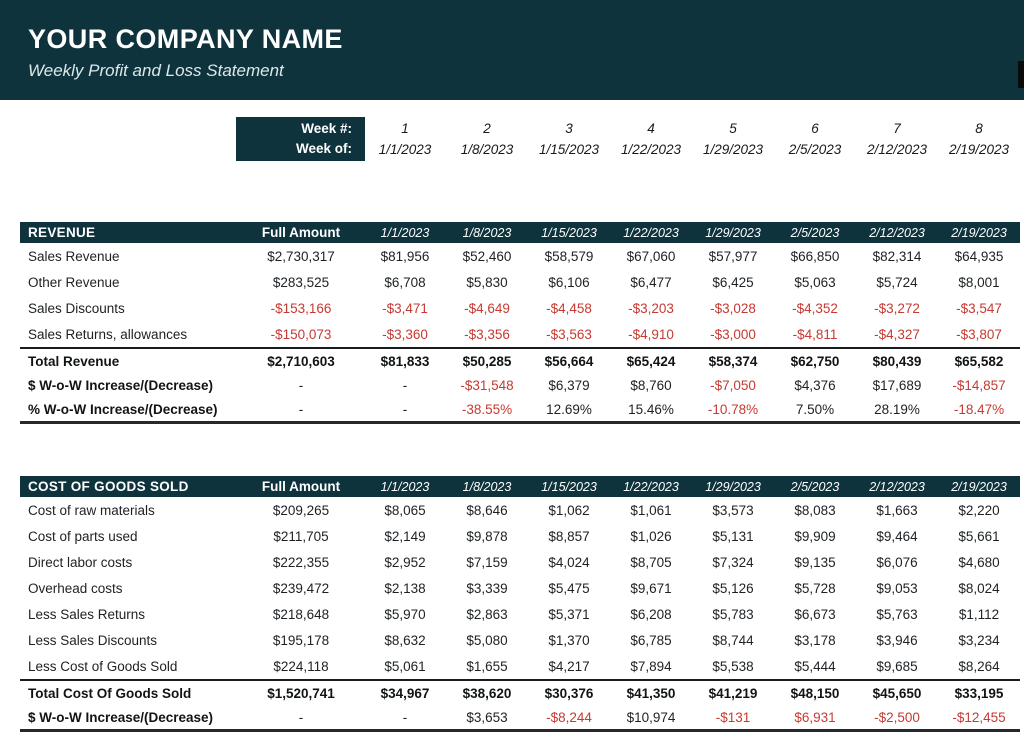 The image size is (1024, 732). Describe the element at coordinates (569, 510) in the screenshot. I see `cell-week-value: $1,062` at that location.